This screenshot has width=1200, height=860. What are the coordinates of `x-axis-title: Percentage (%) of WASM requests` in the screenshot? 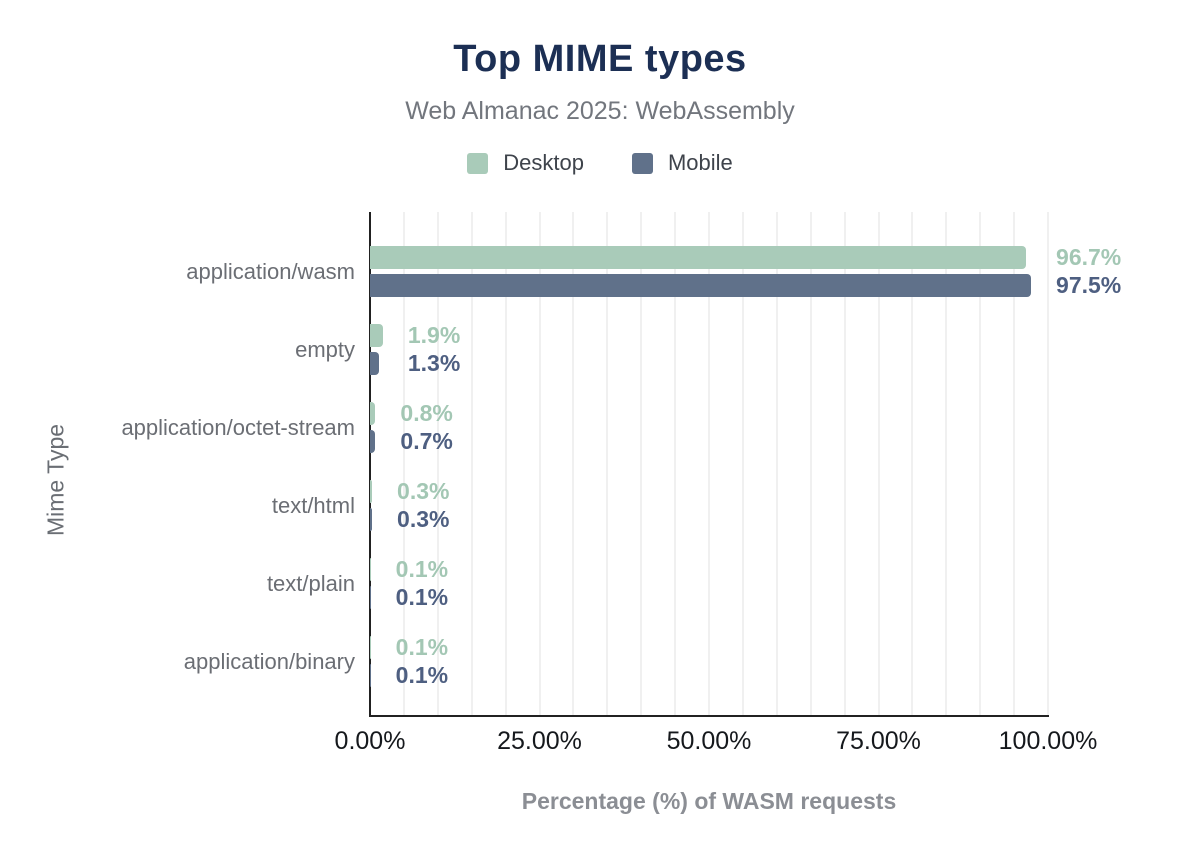 It's located at (709, 801).